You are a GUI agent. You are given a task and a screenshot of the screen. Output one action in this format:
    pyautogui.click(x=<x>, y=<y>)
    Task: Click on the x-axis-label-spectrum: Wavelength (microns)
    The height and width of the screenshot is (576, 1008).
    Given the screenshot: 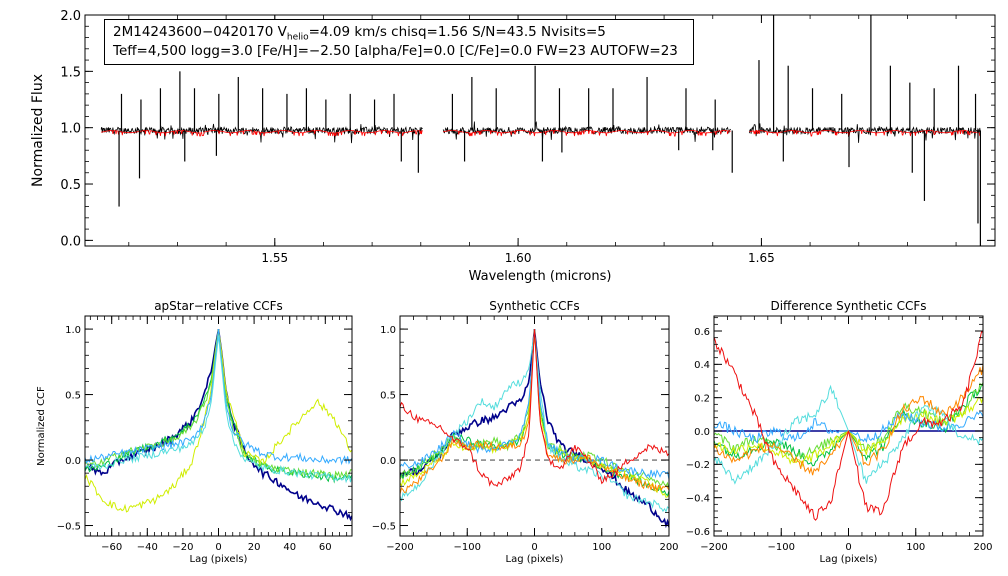 What is the action you would take?
    pyautogui.click(x=540, y=276)
    